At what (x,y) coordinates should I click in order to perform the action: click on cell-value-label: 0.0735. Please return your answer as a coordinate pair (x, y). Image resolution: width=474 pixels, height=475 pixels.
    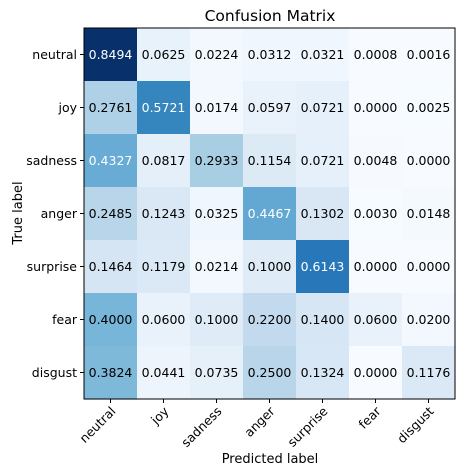
    Looking at the image, I should click on (217, 372).